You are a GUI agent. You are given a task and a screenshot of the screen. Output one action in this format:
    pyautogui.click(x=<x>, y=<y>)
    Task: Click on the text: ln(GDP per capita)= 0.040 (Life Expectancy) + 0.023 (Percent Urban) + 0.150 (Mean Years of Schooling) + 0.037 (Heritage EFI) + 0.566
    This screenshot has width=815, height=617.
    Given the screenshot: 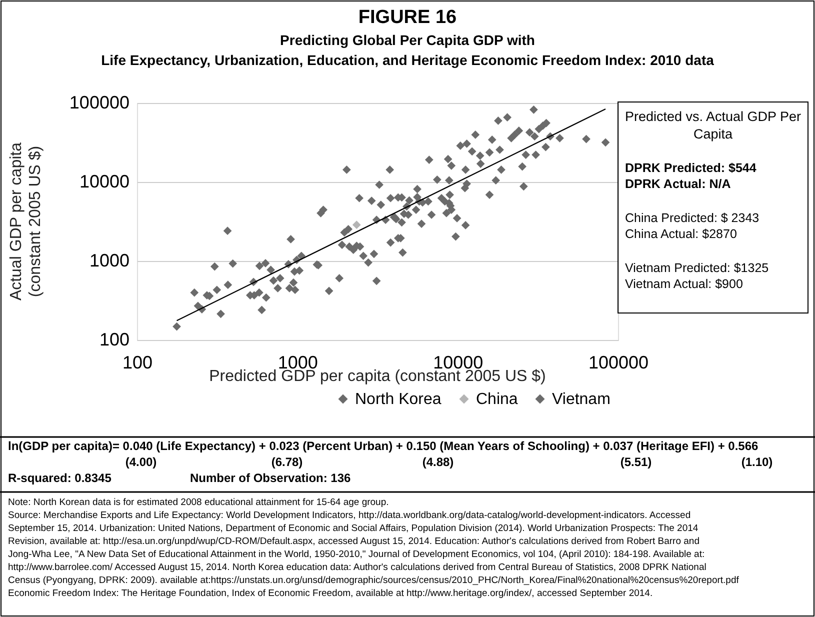 What is the action you would take?
    pyautogui.click(x=383, y=446)
    